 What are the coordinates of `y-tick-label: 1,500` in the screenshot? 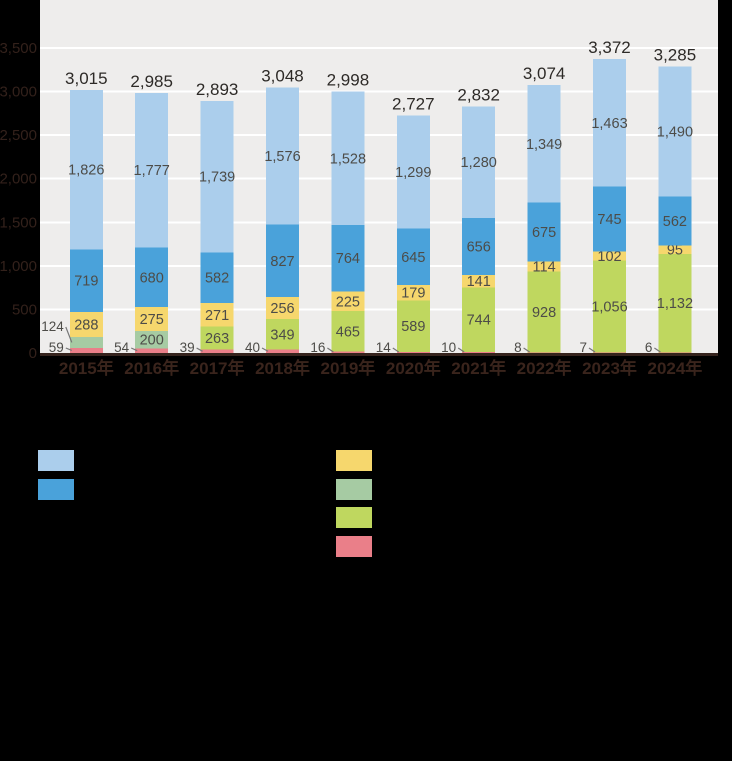 It's located at (18, 222).